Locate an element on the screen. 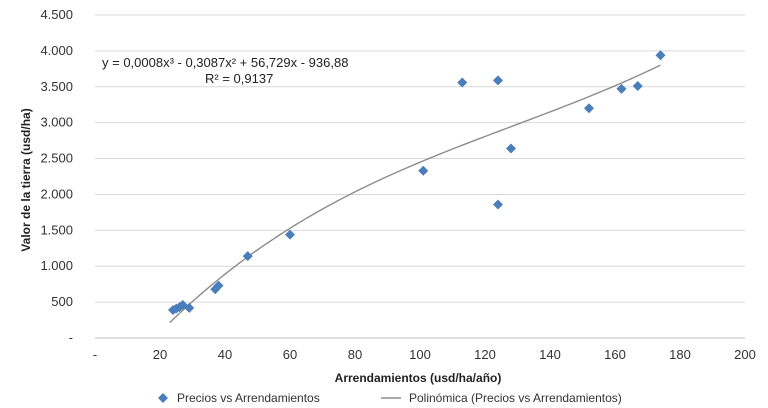 The height and width of the screenshot is (408, 768). y-tick-label: 4.500 is located at coordinates (56, 14).